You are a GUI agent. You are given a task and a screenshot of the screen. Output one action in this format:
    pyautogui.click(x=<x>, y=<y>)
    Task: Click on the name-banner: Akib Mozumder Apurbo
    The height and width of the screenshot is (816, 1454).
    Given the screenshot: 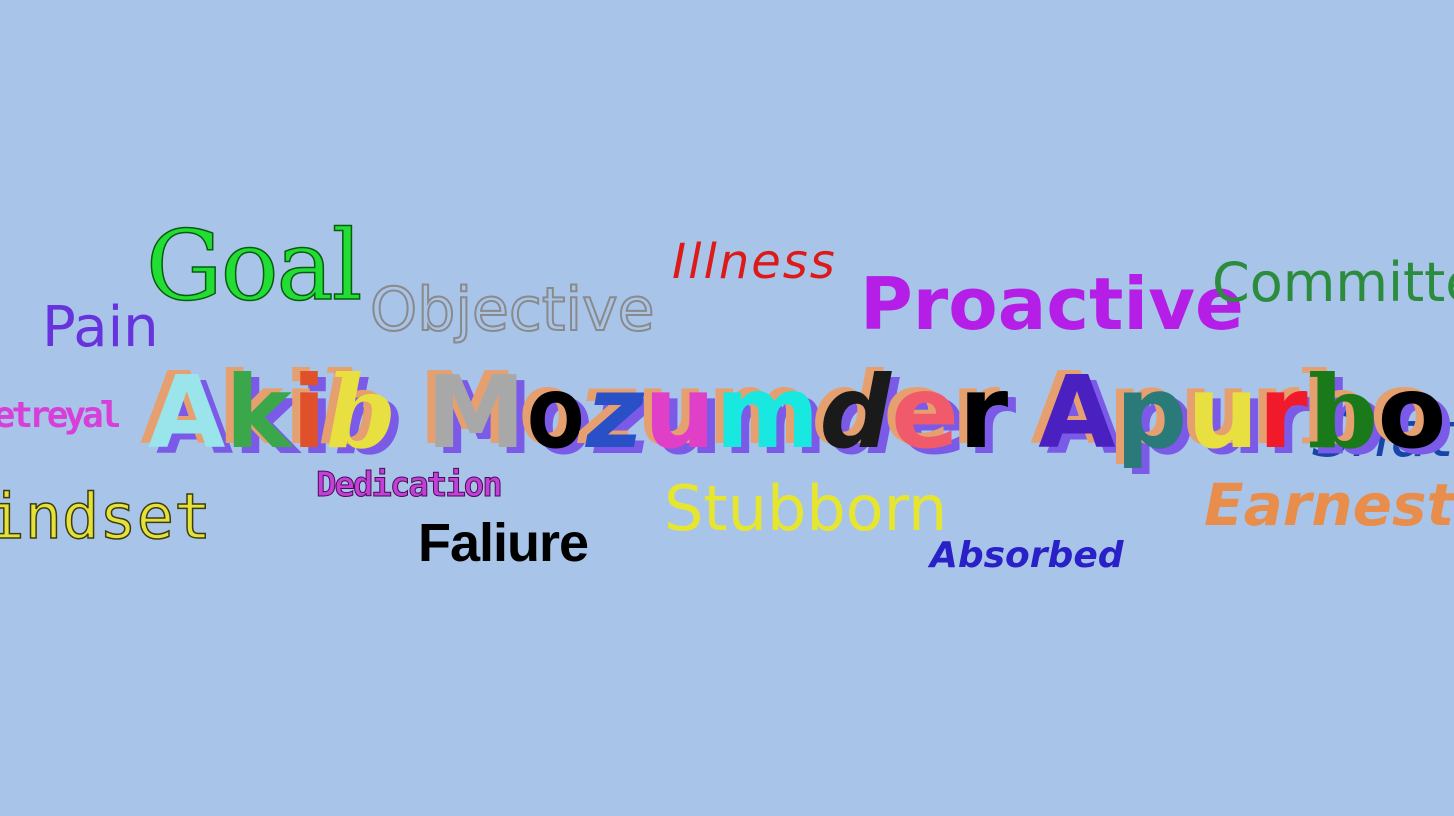 What is the action you would take?
    pyautogui.click(x=797, y=422)
    